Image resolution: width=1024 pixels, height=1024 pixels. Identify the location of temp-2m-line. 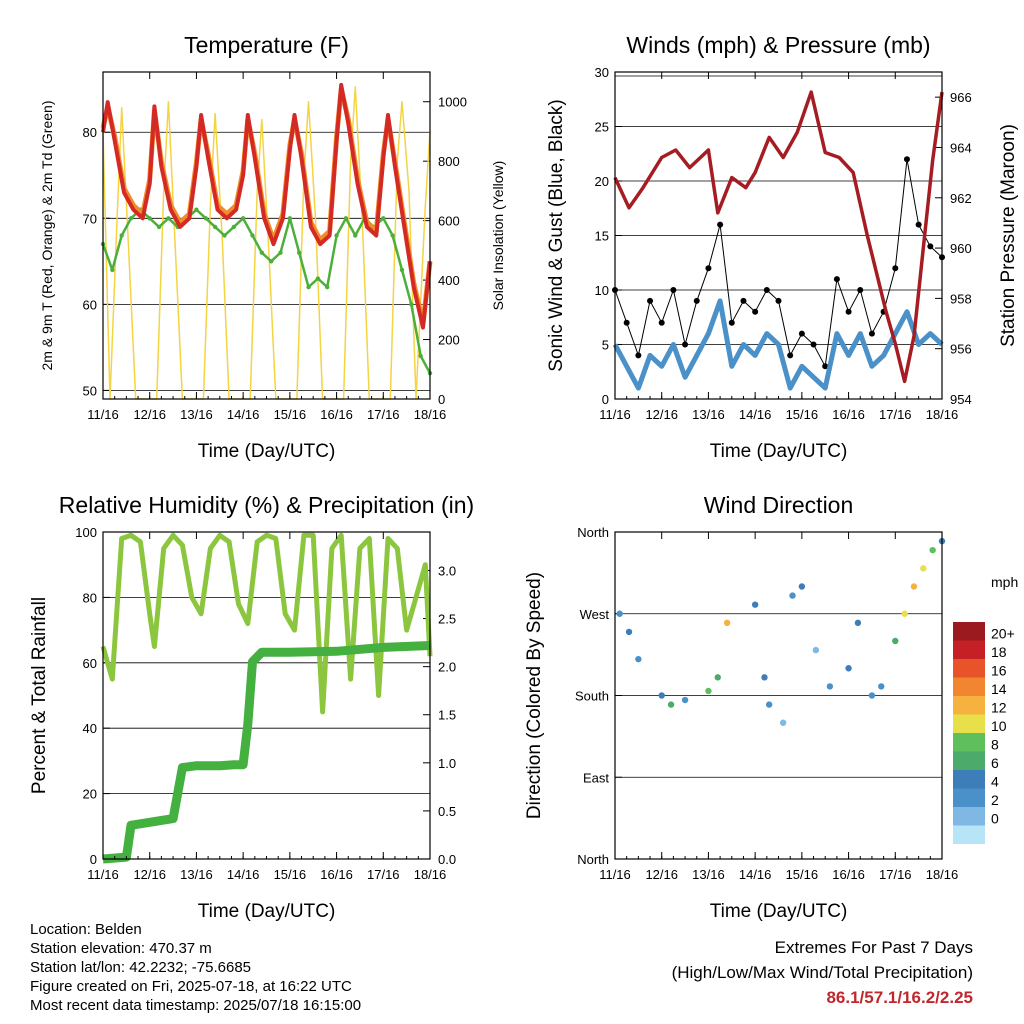
(266, 206).